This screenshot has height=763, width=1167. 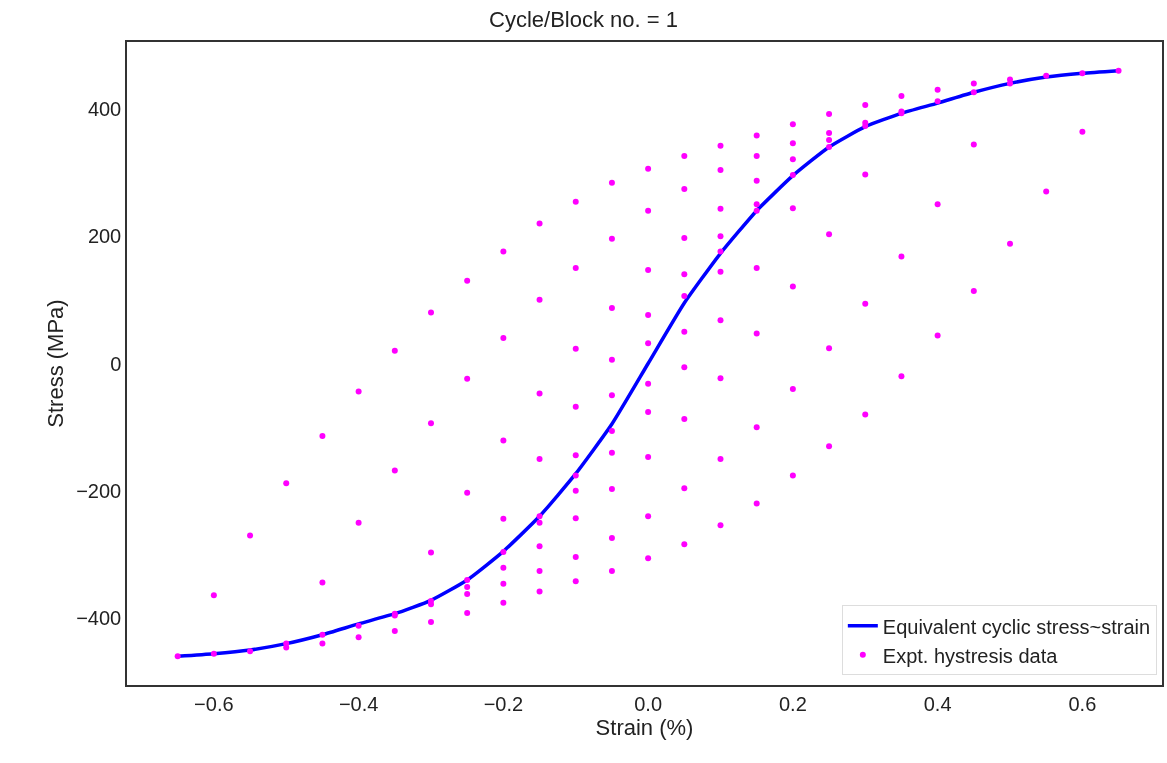 I want to click on legend-label: Expt. hystresis data, so click(x=970, y=655).